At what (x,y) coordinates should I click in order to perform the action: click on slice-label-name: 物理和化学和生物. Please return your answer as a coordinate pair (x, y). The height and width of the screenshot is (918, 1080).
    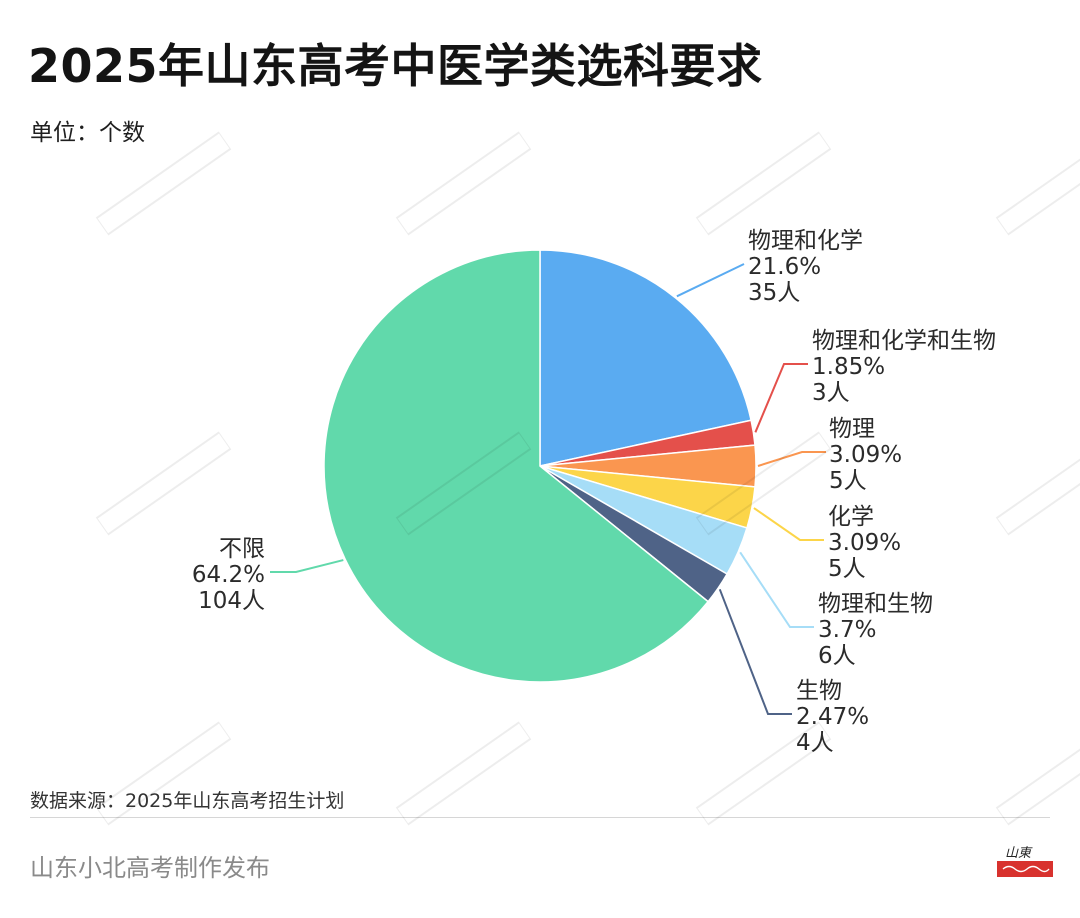
    Looking at the image, I should click on (904, 341).